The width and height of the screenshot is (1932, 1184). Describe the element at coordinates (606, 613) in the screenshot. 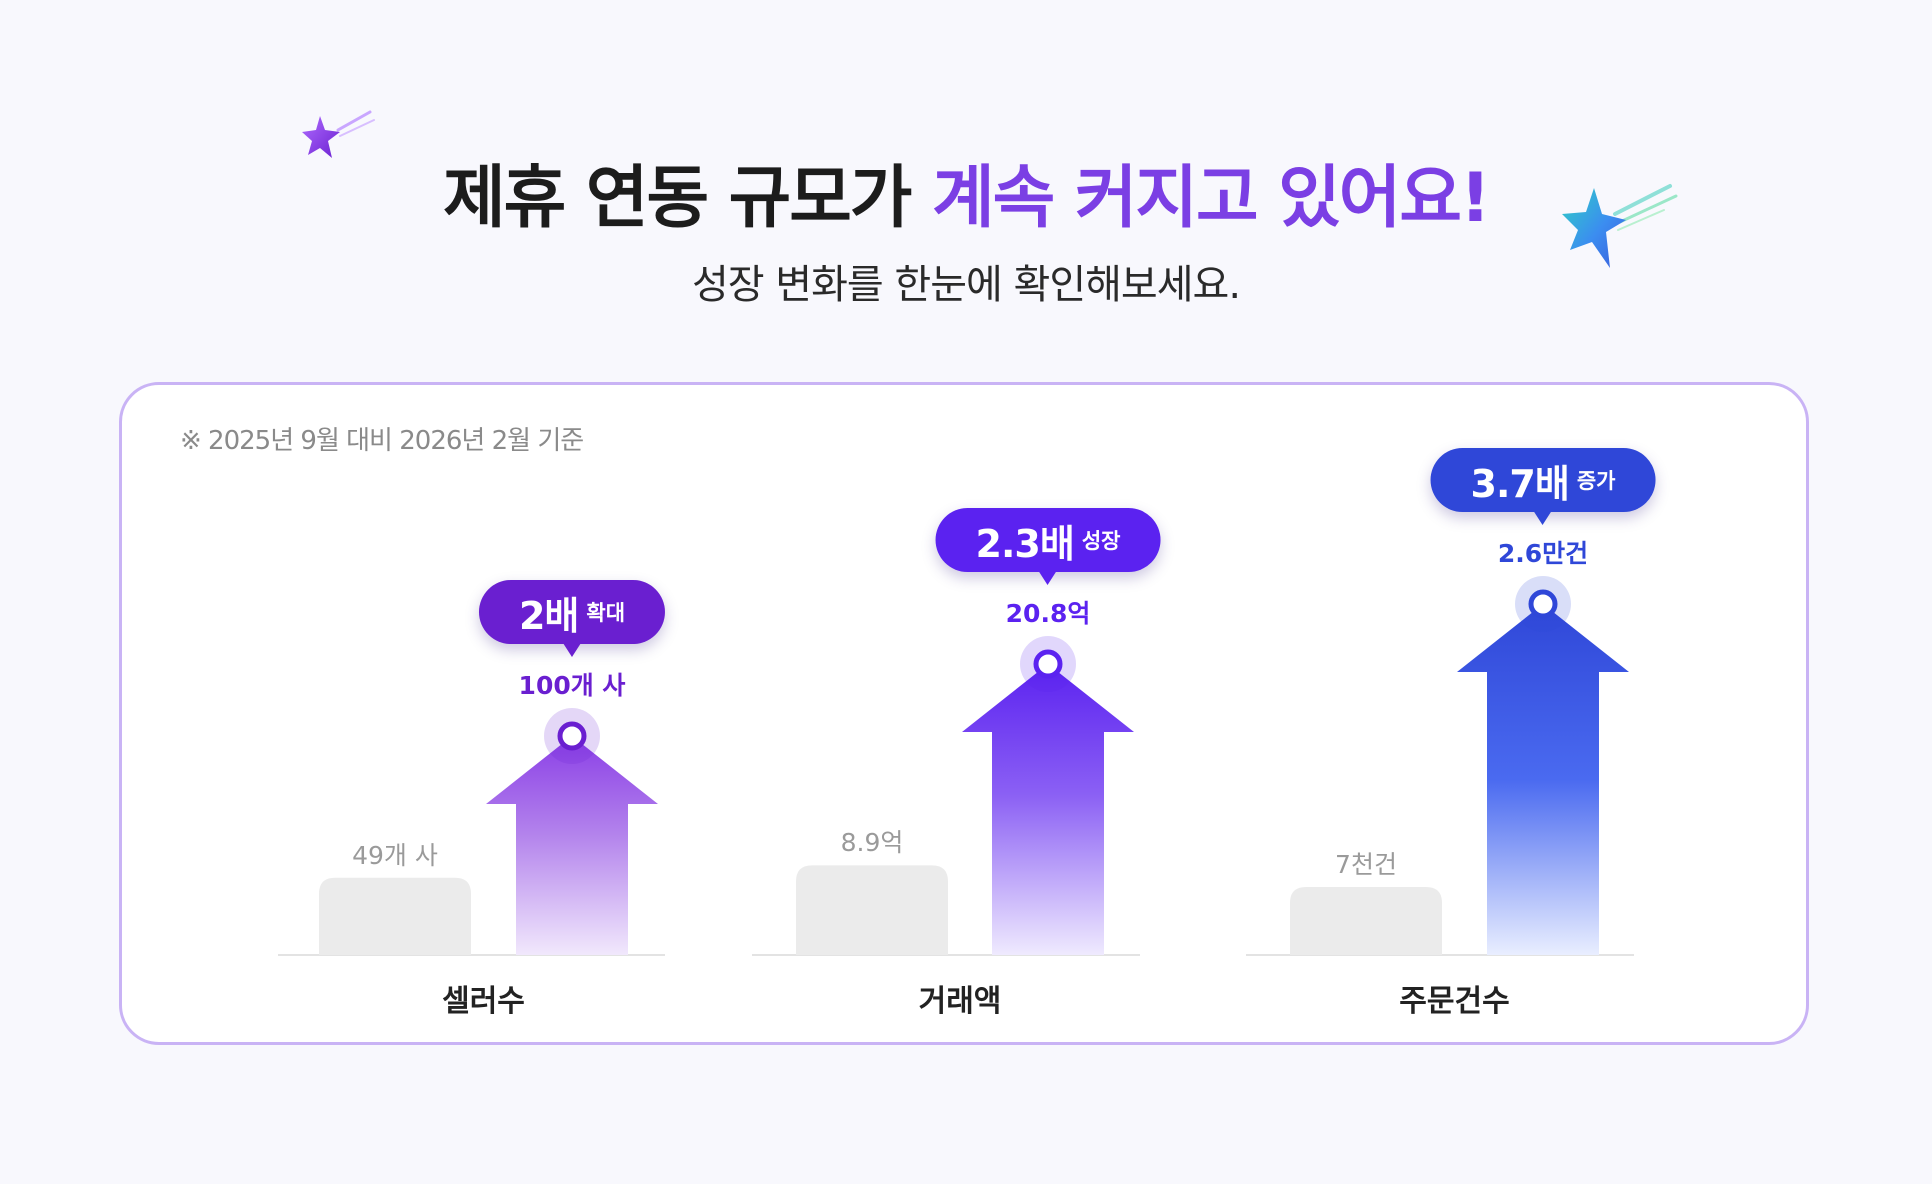

I see `badge-text: 확대` at that location.